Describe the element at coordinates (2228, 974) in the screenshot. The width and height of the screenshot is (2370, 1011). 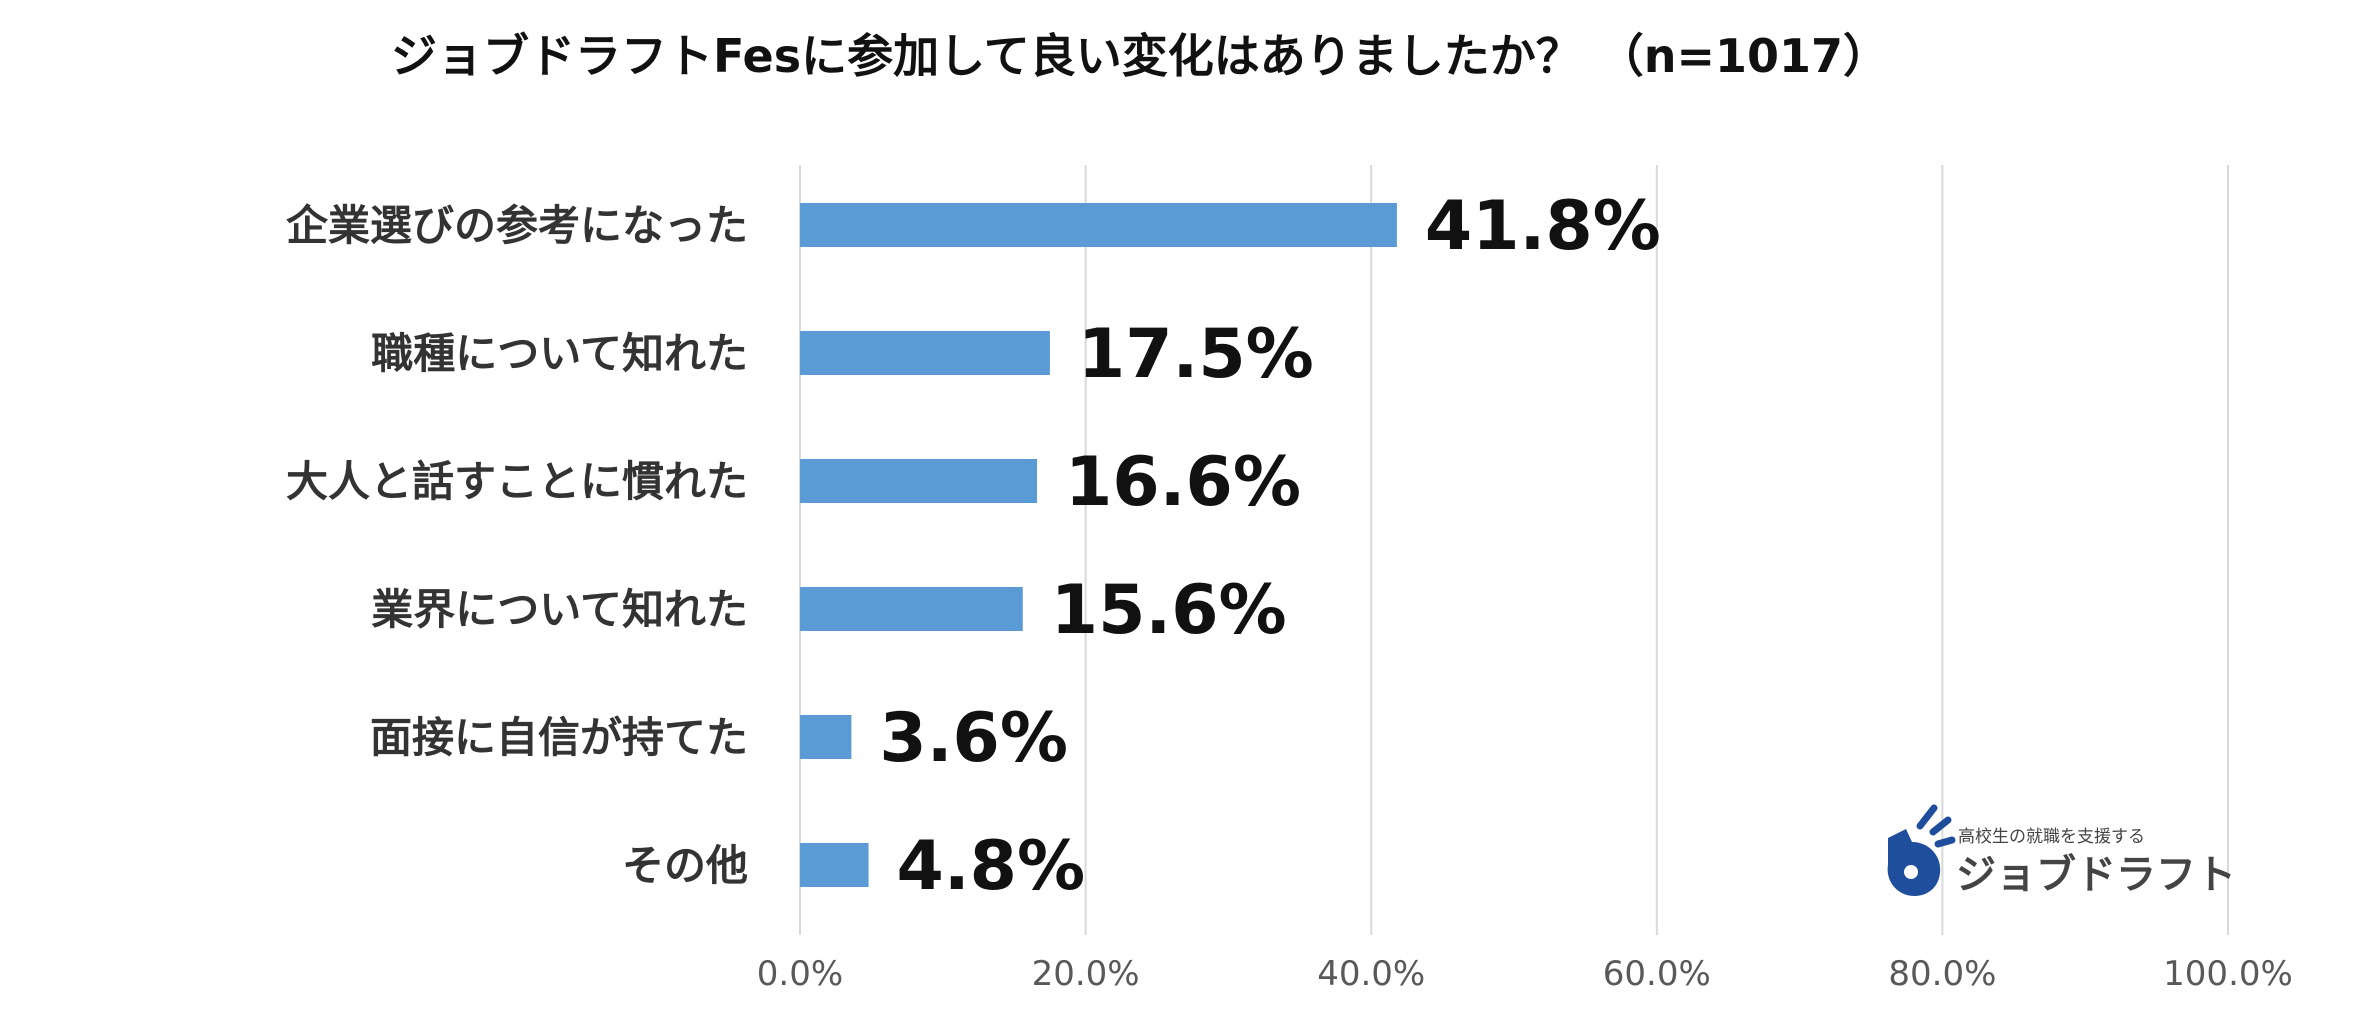
I see `x-tick-label: 100.0%` at that location.